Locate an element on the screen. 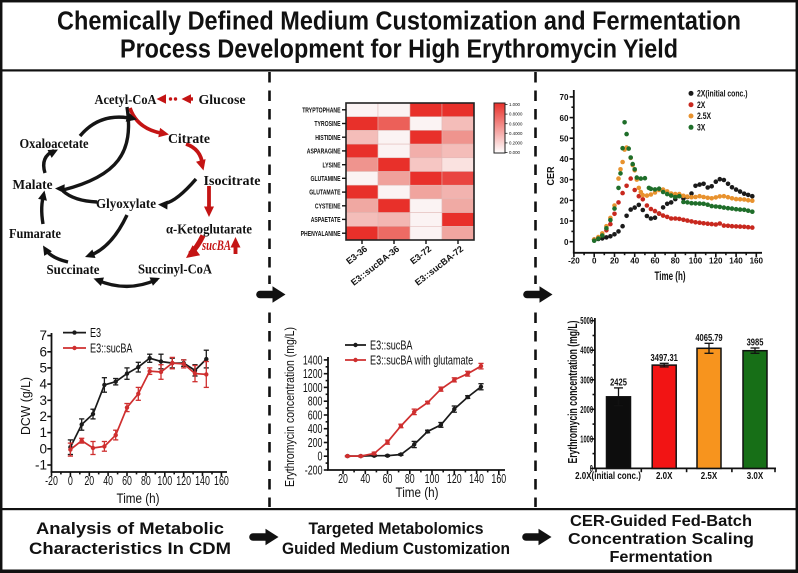 The height and width of the screenshot is (573, 798). svg-text: Fermentation is located at coordinates (661, 557).